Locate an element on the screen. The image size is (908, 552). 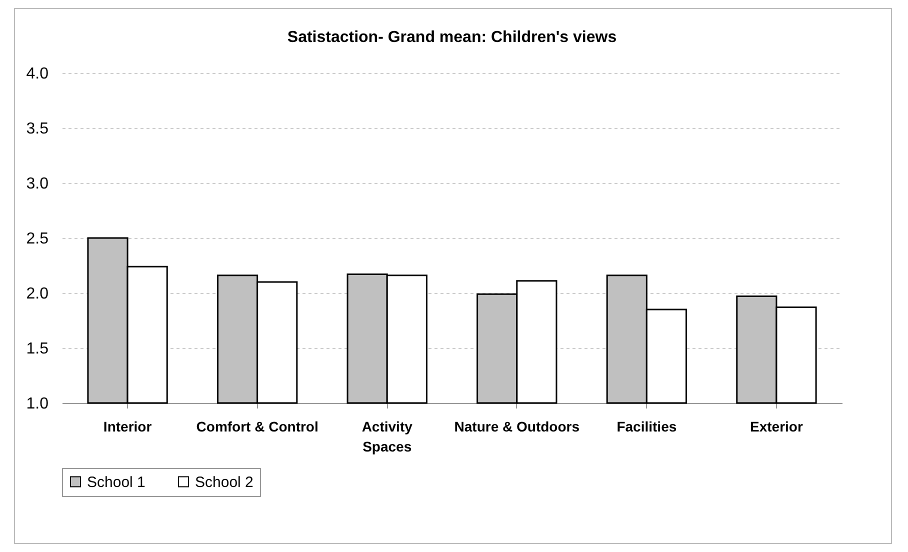
y-tick-label: 3.0 is located at coordinates (37, 184).